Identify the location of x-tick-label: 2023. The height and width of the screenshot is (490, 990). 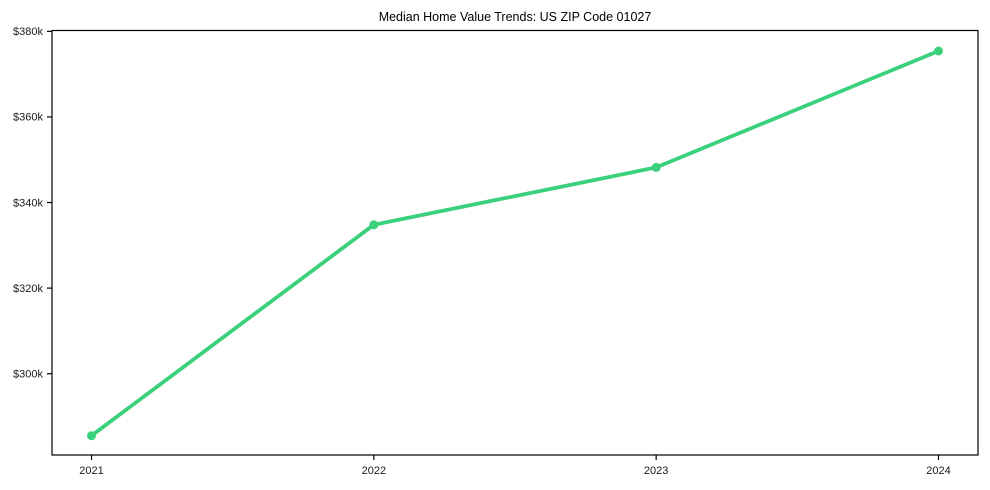
(656, 471).